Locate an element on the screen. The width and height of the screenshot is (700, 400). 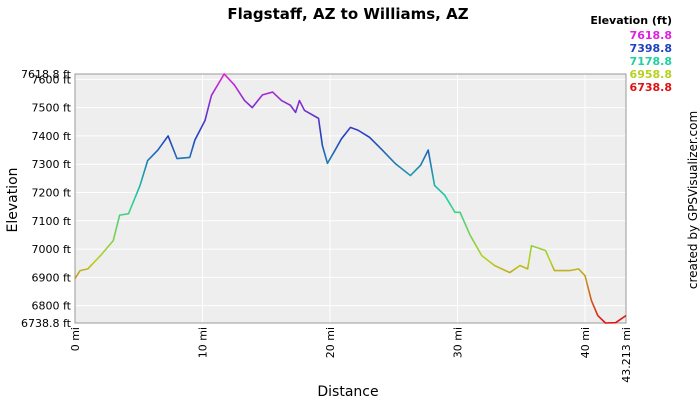
y-tick-label: 7300 ft is located at coordinates (52, 164).